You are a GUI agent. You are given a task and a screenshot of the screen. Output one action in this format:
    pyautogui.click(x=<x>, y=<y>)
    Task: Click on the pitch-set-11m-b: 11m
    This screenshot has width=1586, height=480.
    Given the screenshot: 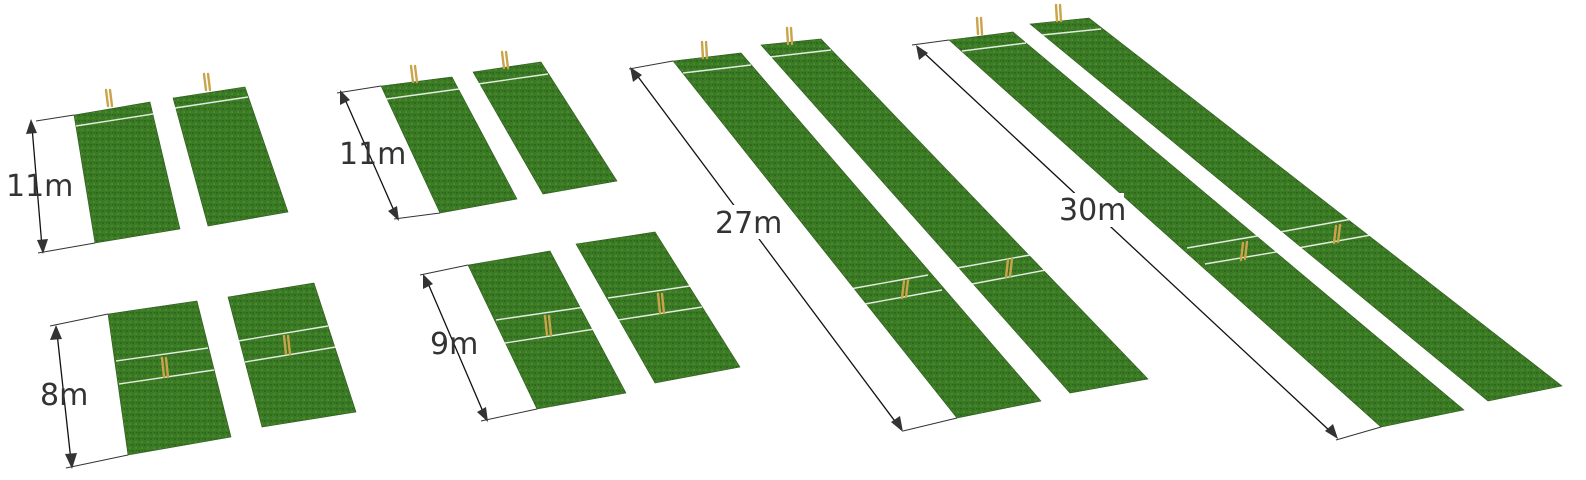 What is the action you would take?
    pyautogui.click(x=477, y=135)
    